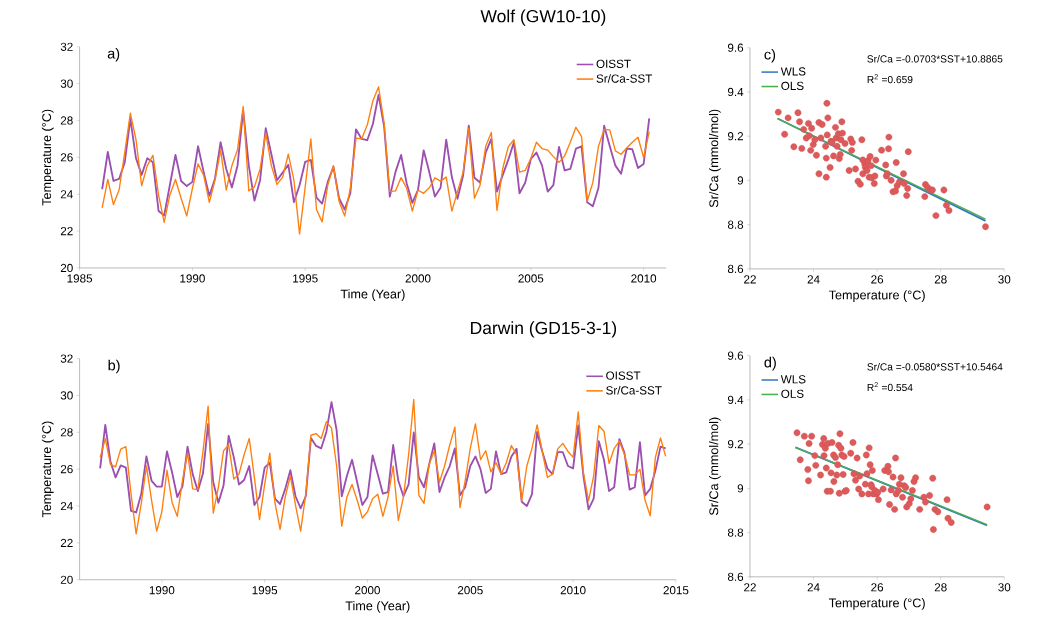 The image size is (1053, 621). Describe the element at coordinates (114, 366) in the screenshot. I see `annotation: b)` at that location.